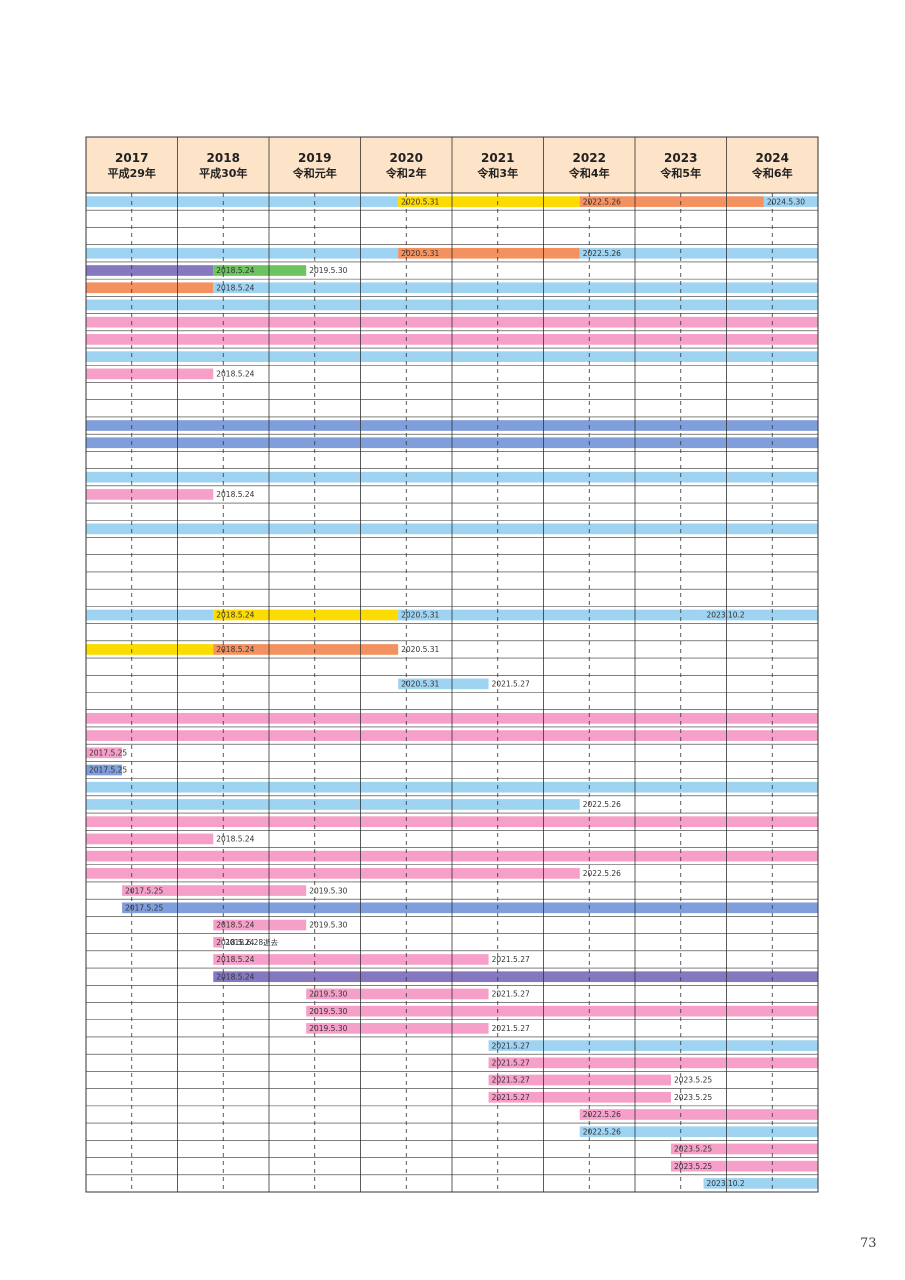 The image size is (905, 1280). What do you see at coordinates (772, 173) in the screenshot?
I see `era-label-2024: 令和6年` at bounding box center [772, 173].